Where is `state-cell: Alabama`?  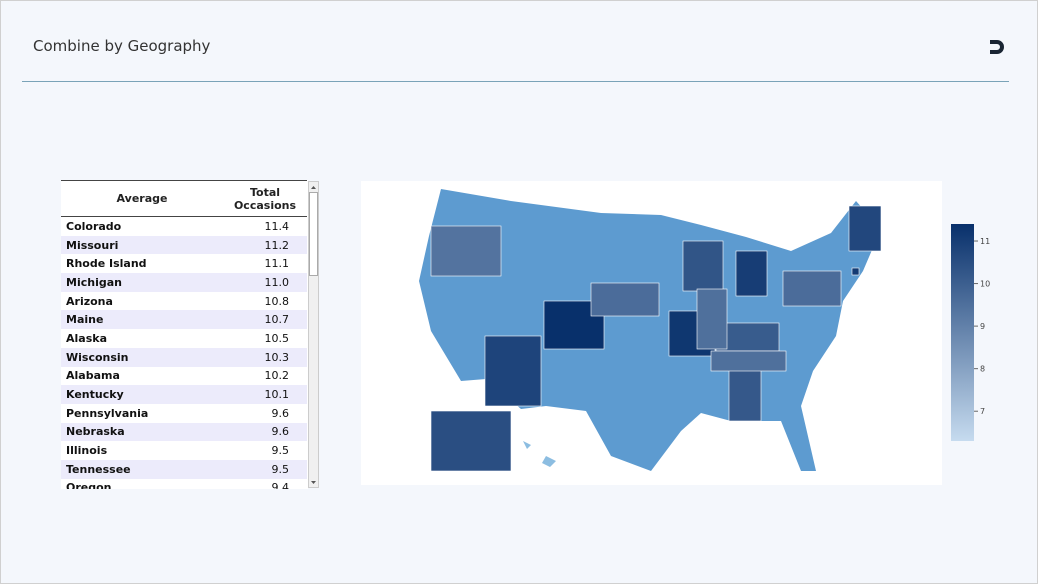
state-cell: Alabama is located at coordinates (93, 376).